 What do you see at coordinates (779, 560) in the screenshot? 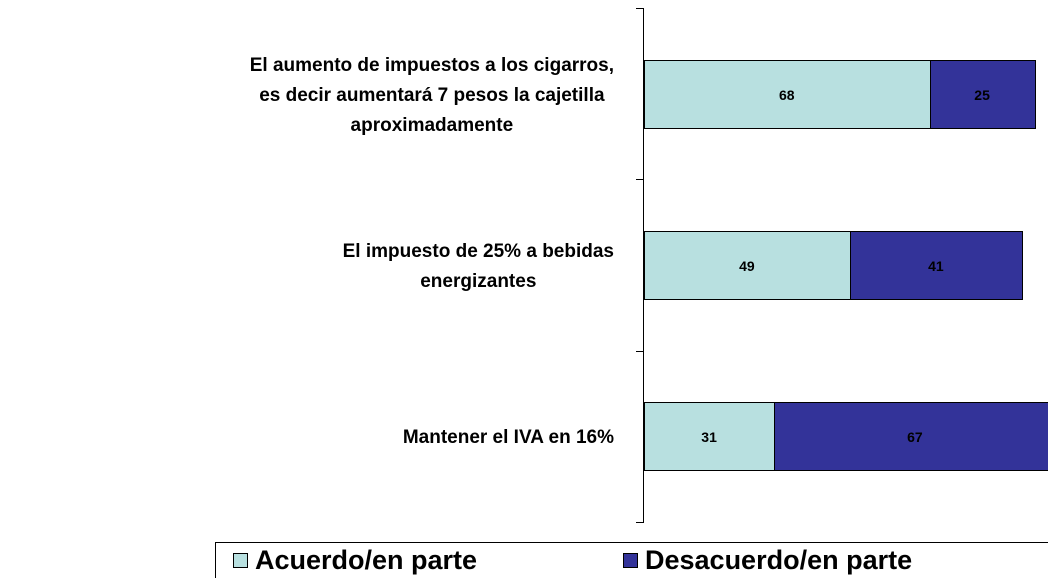
I see `legend-label: Desacuerdo/en parte` at bounding box center [779, 560].